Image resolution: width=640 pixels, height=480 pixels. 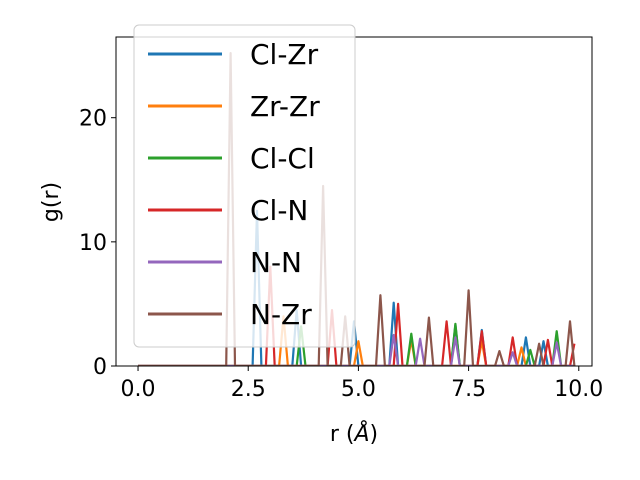 I want to click on legend-label: Cl-Cl, so click(x=282, y=158).